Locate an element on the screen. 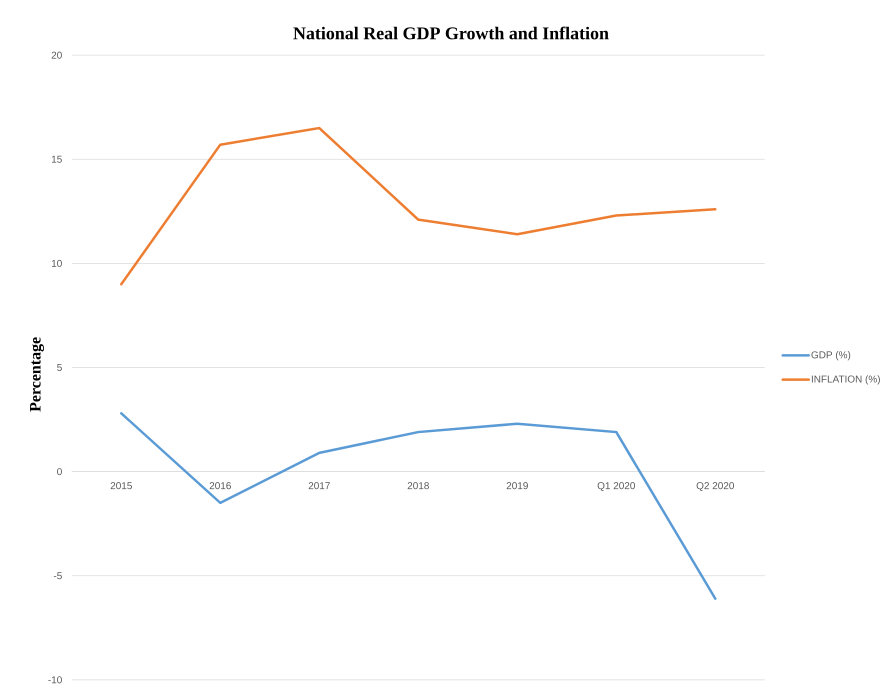 This screenshot has width=884, height=693. y-tick-label: 10 is located at coordinates (57, 263).